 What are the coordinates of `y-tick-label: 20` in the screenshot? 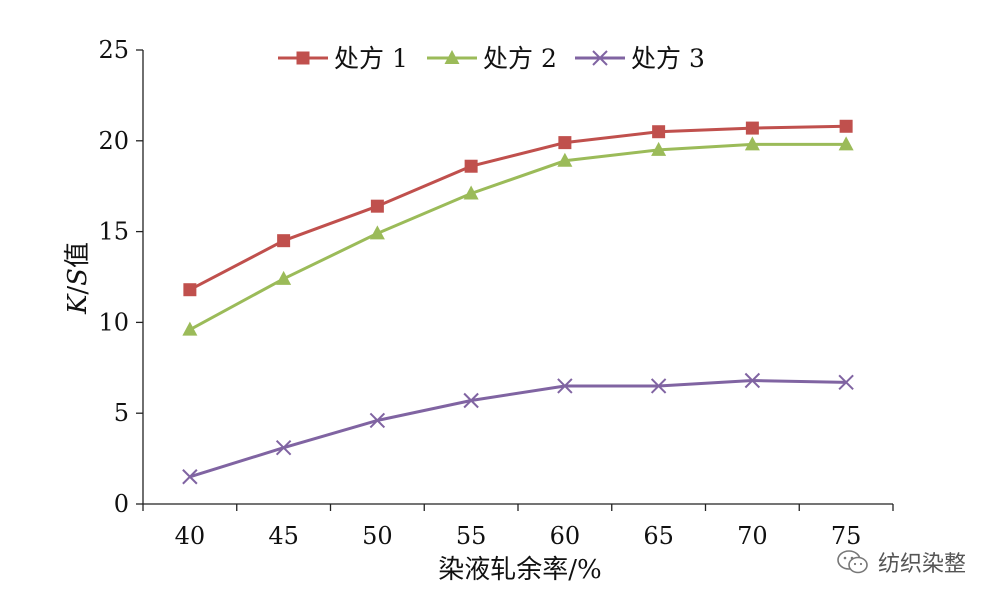 It's located at (113, 141).